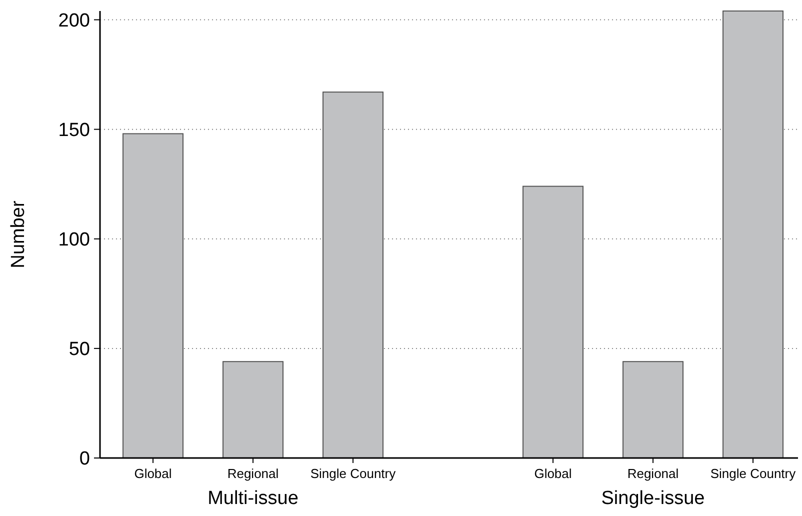 The width and height of the screenshot is (802, 516). What do you see at coordinates (84, 459) in the screenshot?
I see `y-tick-label: 0` at bounding box center [84, 459].